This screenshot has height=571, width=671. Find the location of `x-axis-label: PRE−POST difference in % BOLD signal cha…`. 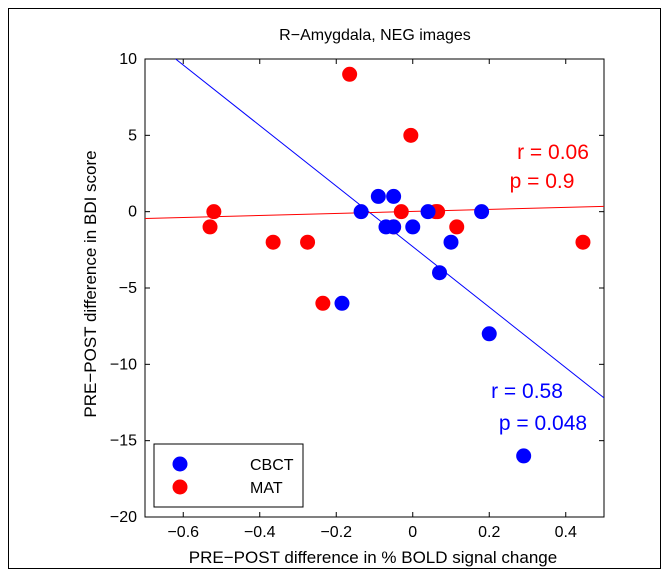

x-axis-label: PRE−POST difference in % BOLD signal cha… is located at coordinates (373, 557).